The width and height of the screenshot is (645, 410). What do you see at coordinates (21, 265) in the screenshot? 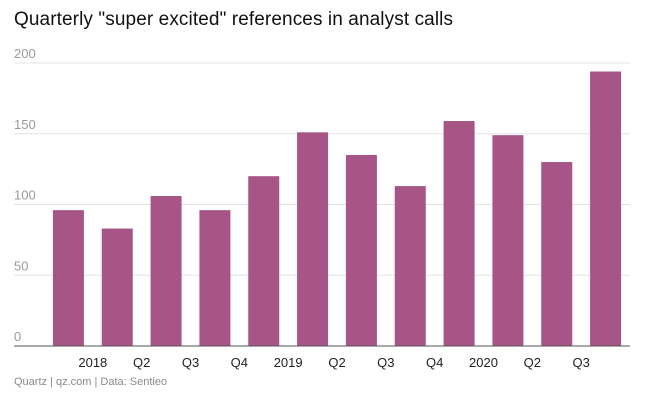
I see `y-tick-label: 50` at bounding box center [21, 265].